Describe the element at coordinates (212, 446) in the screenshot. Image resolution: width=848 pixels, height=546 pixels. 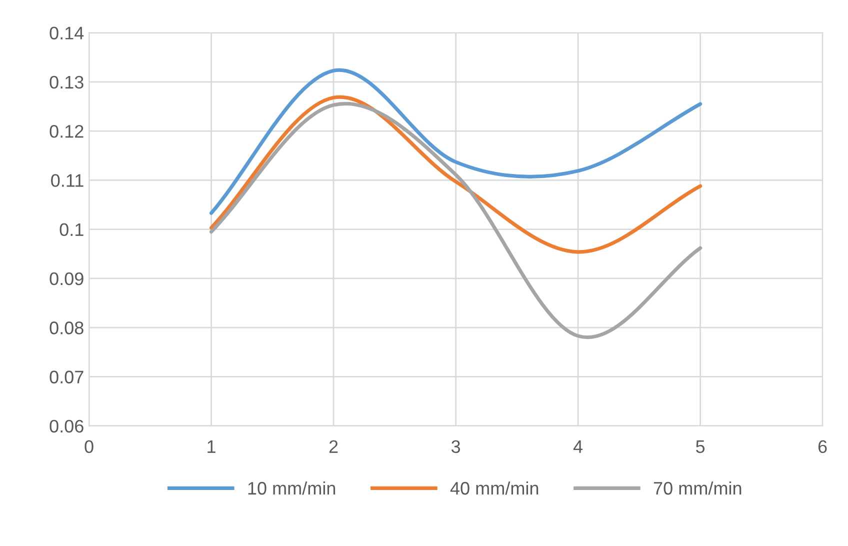
I see `x-tick-label: 1` at that location.